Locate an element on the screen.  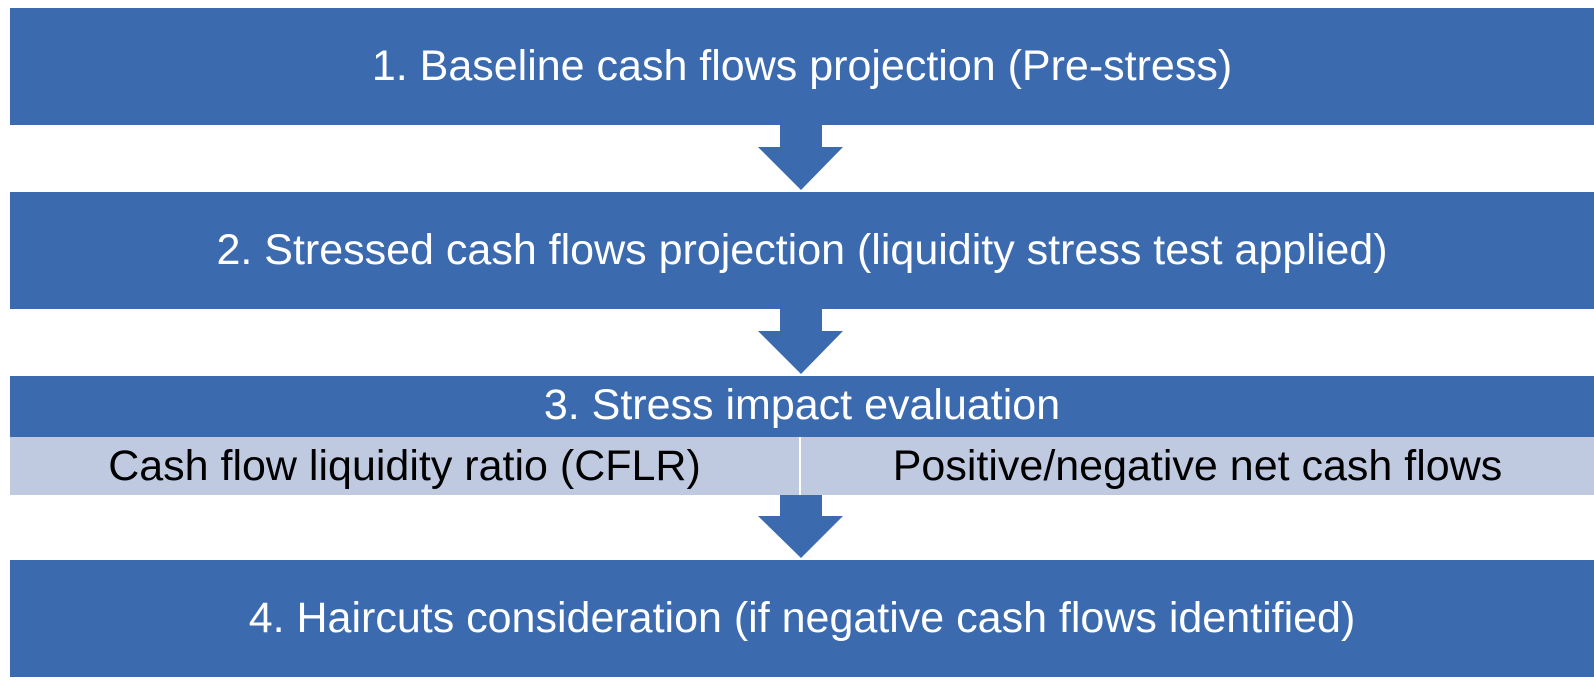
sub-item: Cash flow liquidity ratio (CFLR) is located at coordinates (404, 466).